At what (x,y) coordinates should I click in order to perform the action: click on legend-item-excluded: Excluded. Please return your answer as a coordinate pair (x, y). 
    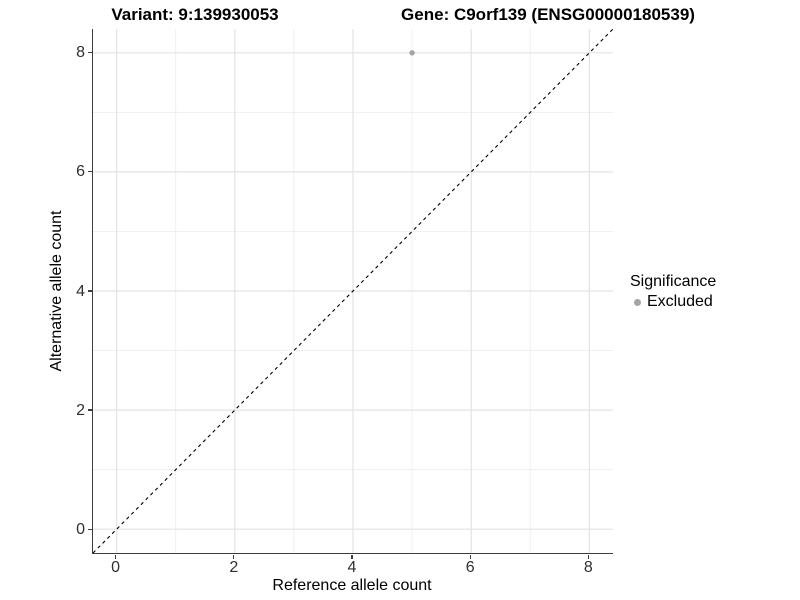
    Looking at the image, I should click on (673, 302).